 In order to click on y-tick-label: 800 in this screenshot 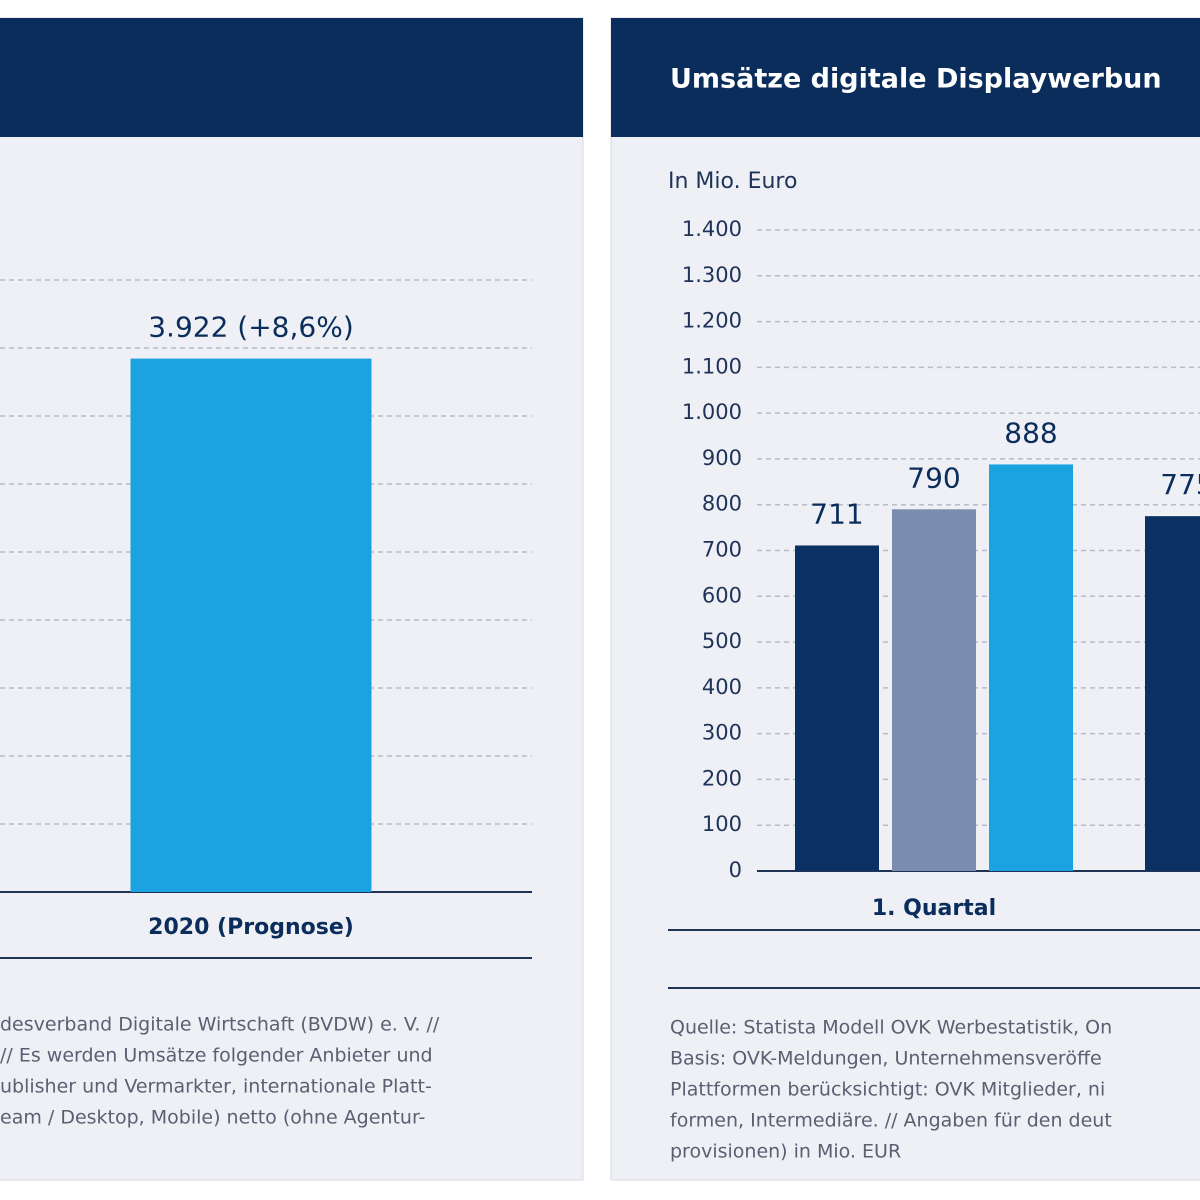, I will do `click(722, 504)`.